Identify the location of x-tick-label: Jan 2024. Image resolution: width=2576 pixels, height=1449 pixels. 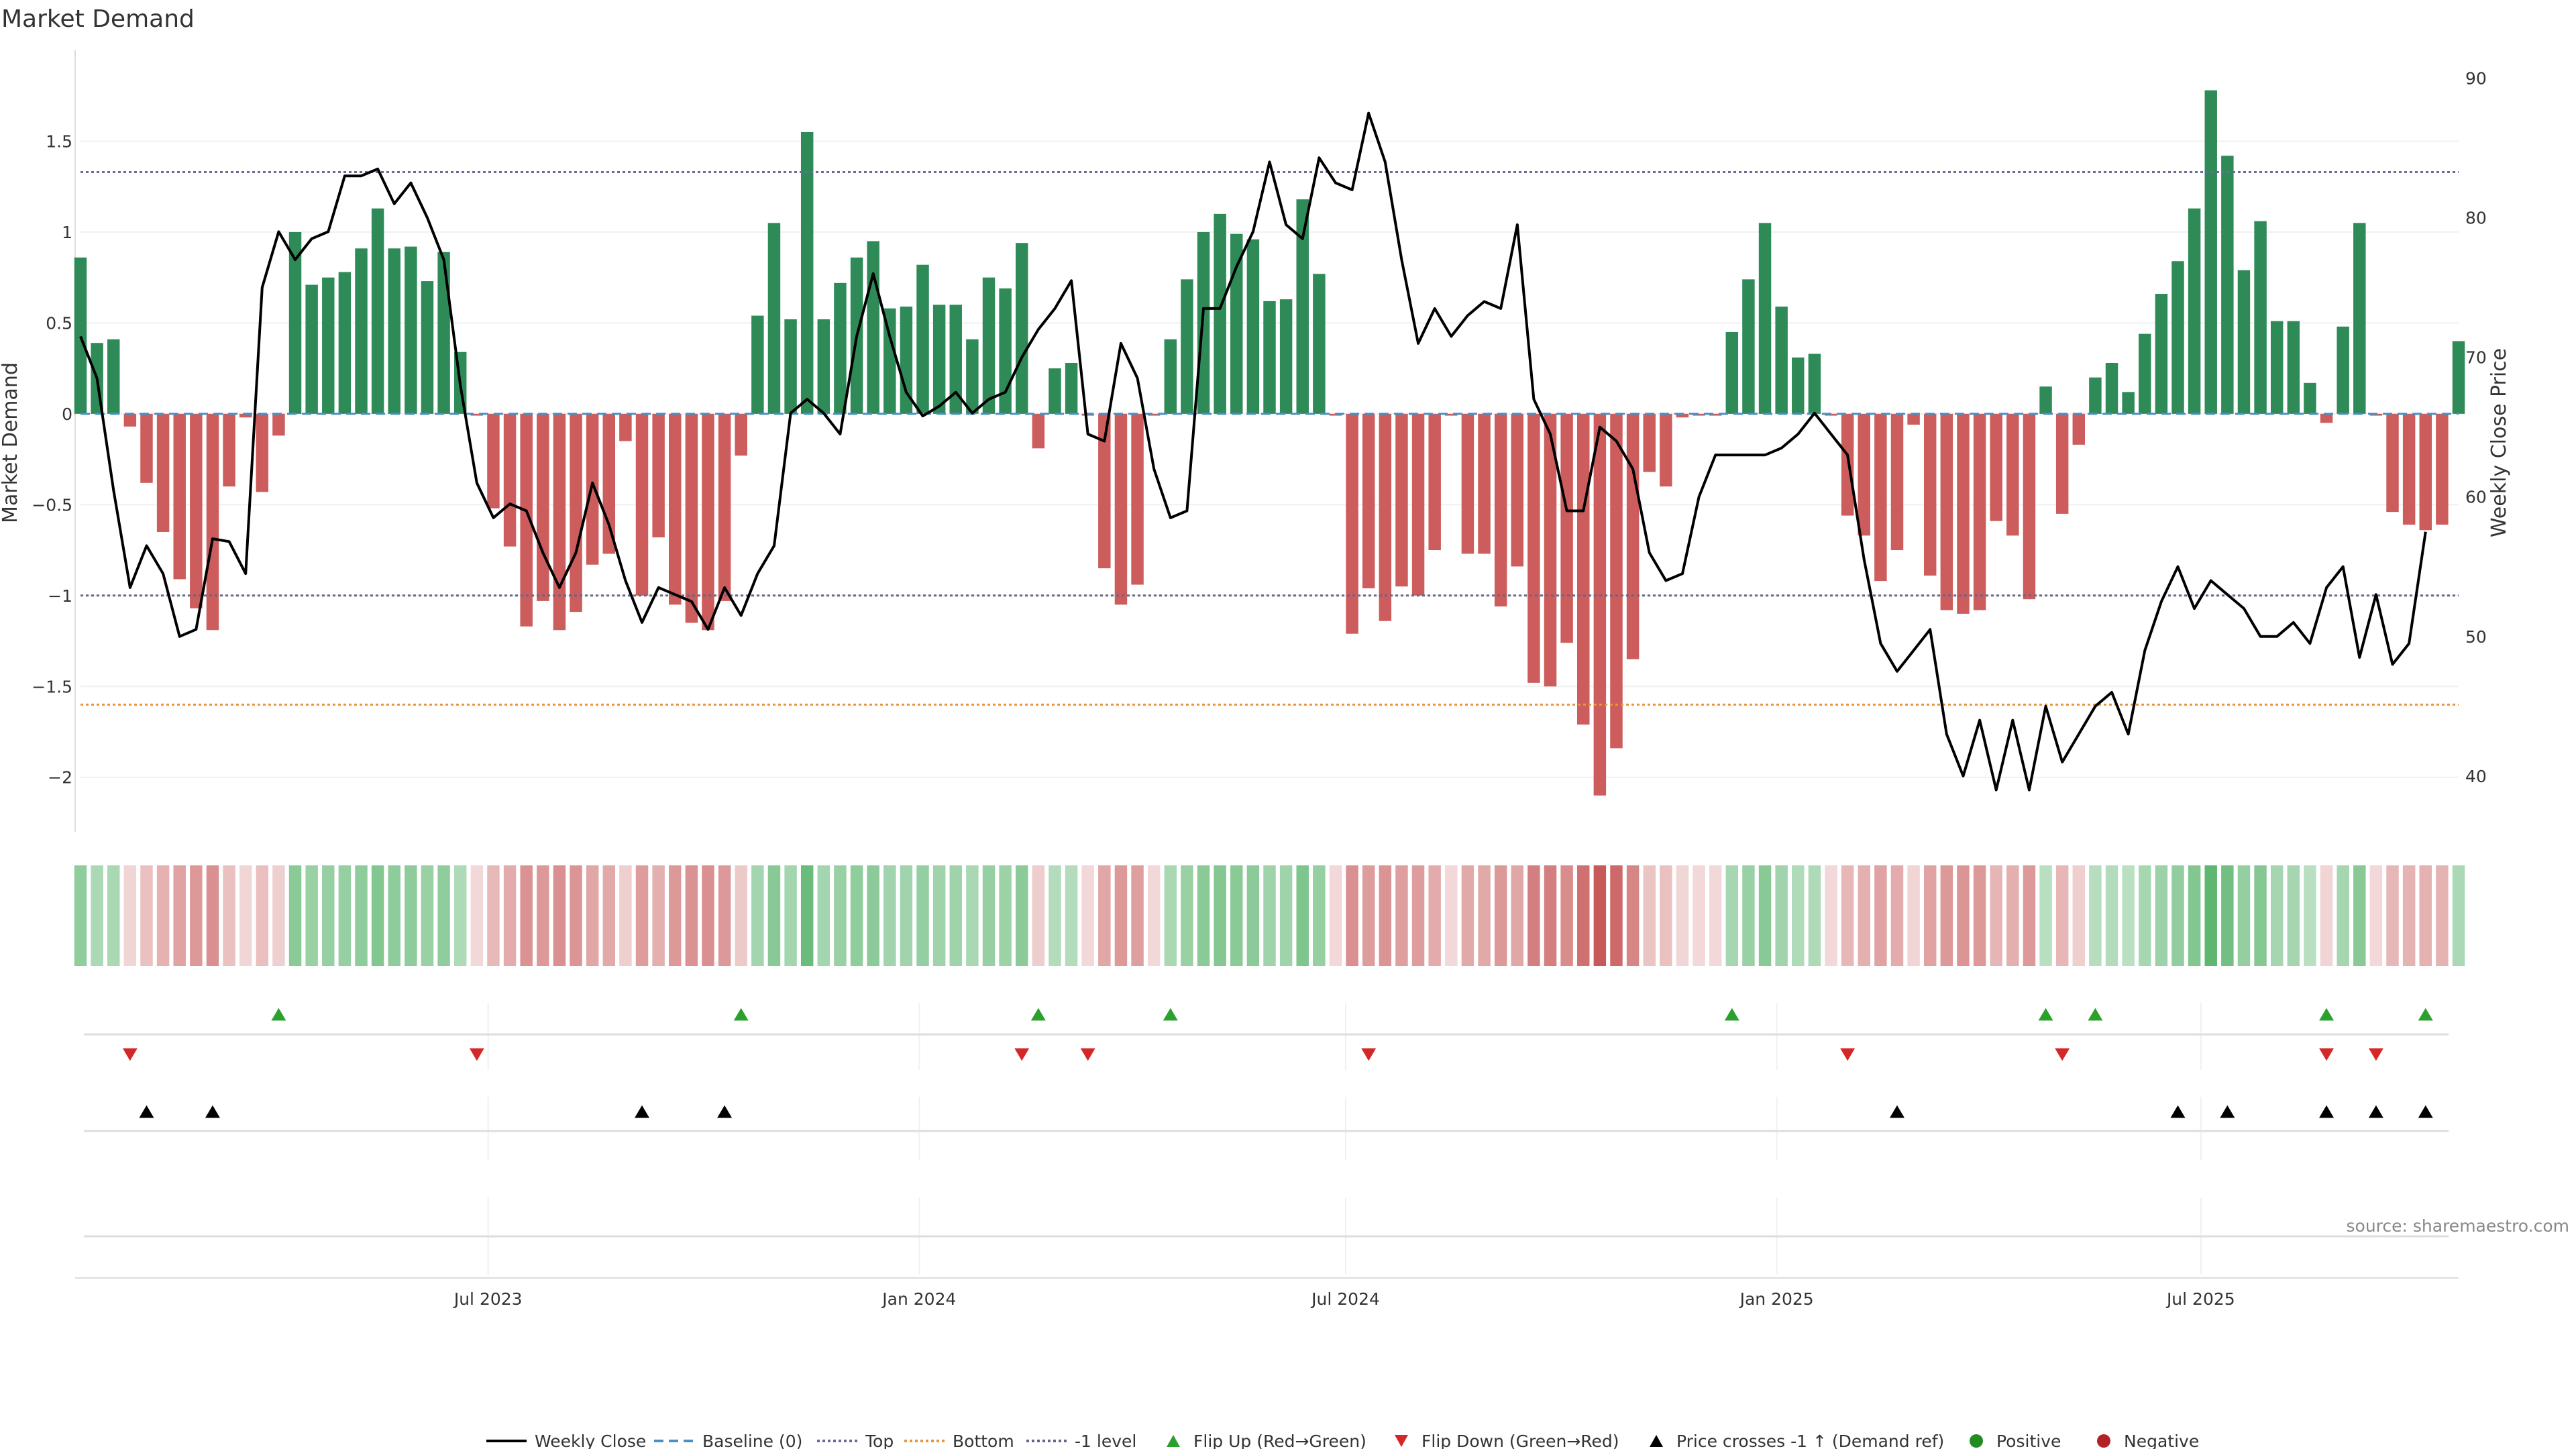
(918, 1299).